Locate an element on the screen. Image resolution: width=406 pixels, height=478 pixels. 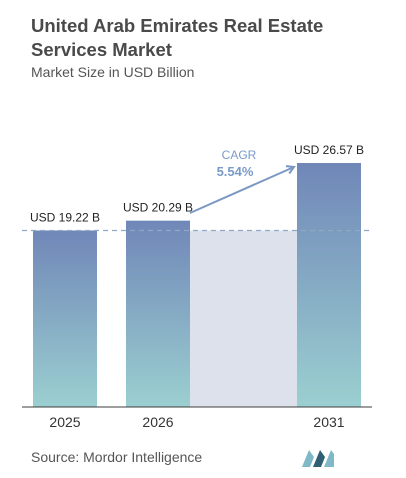
value-label-2026: USD 20.29 B is located at coordinates (158, 208).